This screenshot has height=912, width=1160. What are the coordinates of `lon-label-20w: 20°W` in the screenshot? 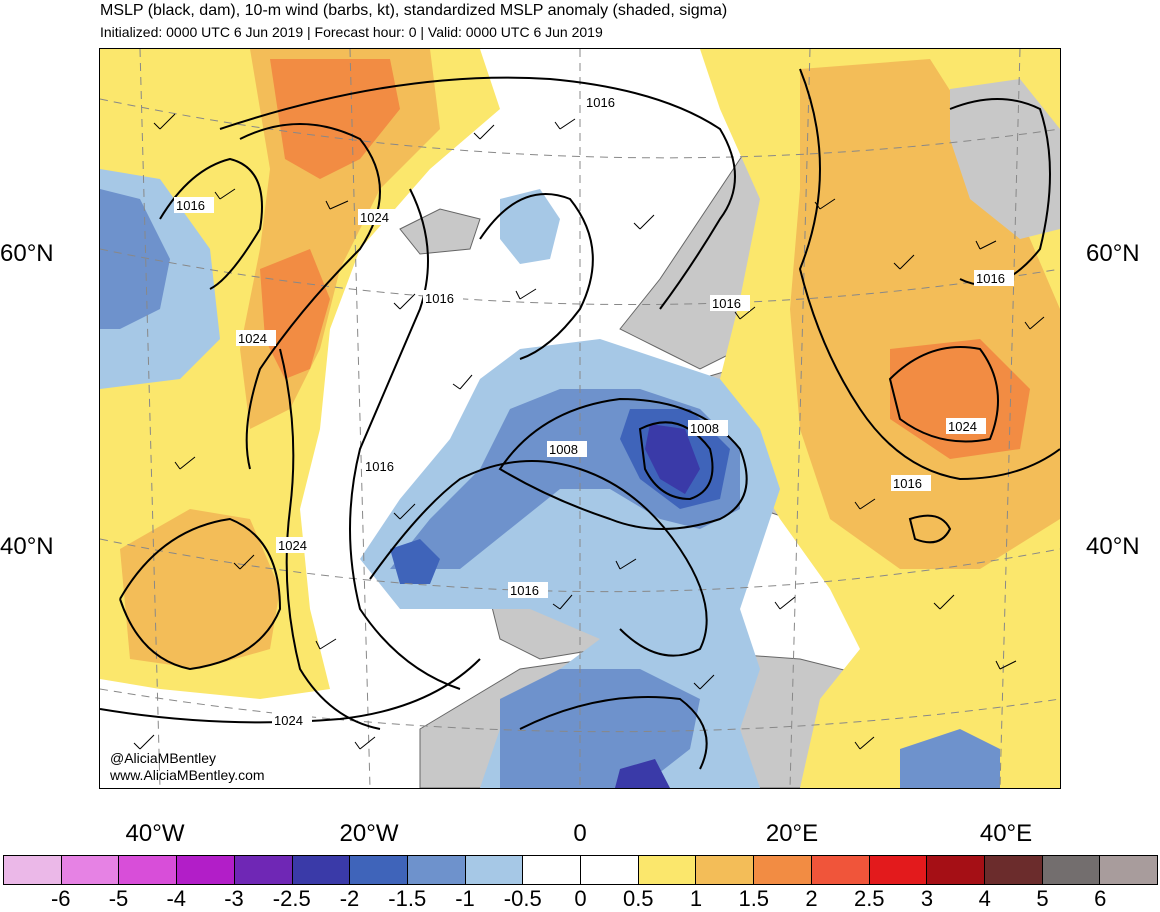 It's located at (369, 833).